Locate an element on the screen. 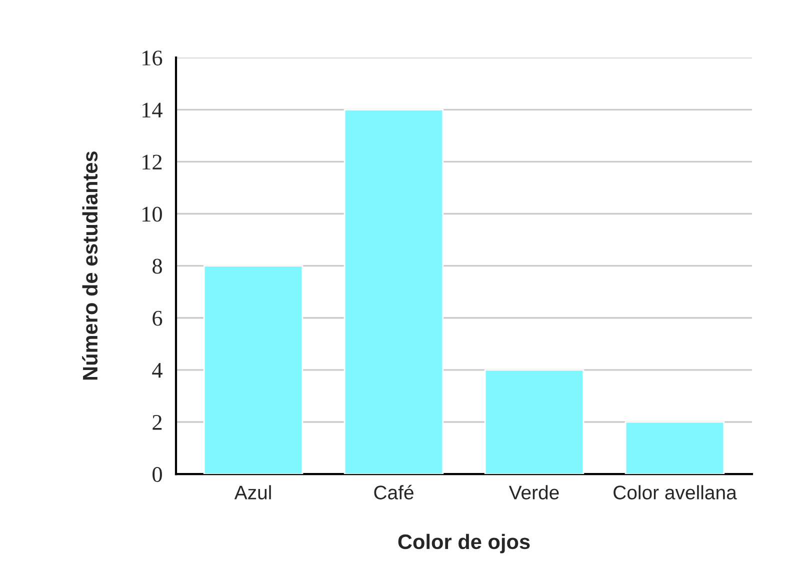 The image size is (800, 576). y-tick-label: 8 is located at coordinates (157, 266).